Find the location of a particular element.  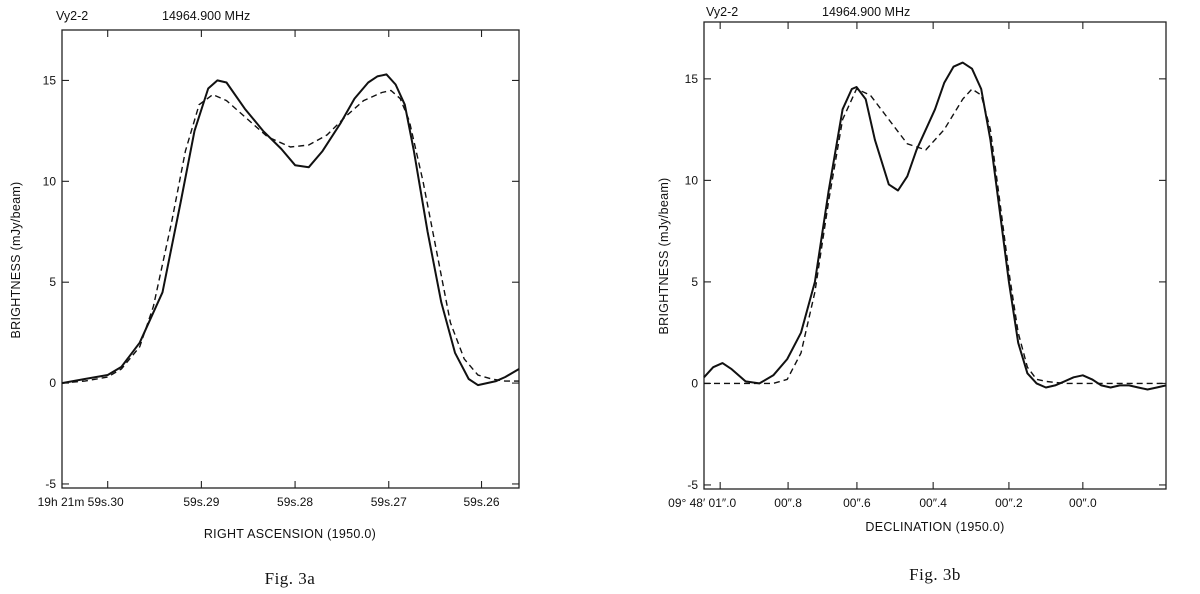

x-tick-label: 59s.29 is located at coordinates (201, 502).